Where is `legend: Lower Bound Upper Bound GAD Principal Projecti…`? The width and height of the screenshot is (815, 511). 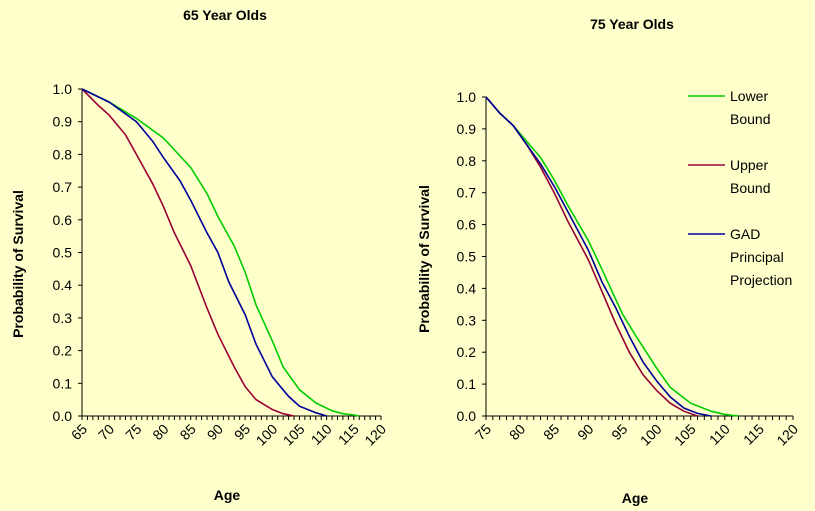 legend: Lower Bound Upper Bound GAD Principal Projecti… is located at coordinates (740, 188).